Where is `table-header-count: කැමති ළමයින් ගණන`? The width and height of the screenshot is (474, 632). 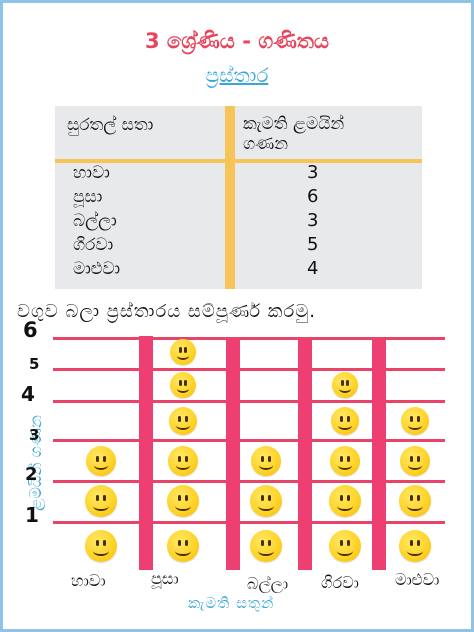
table-header-count: කැමති ළමයින් ගණන is located at coordinates (293, 134).